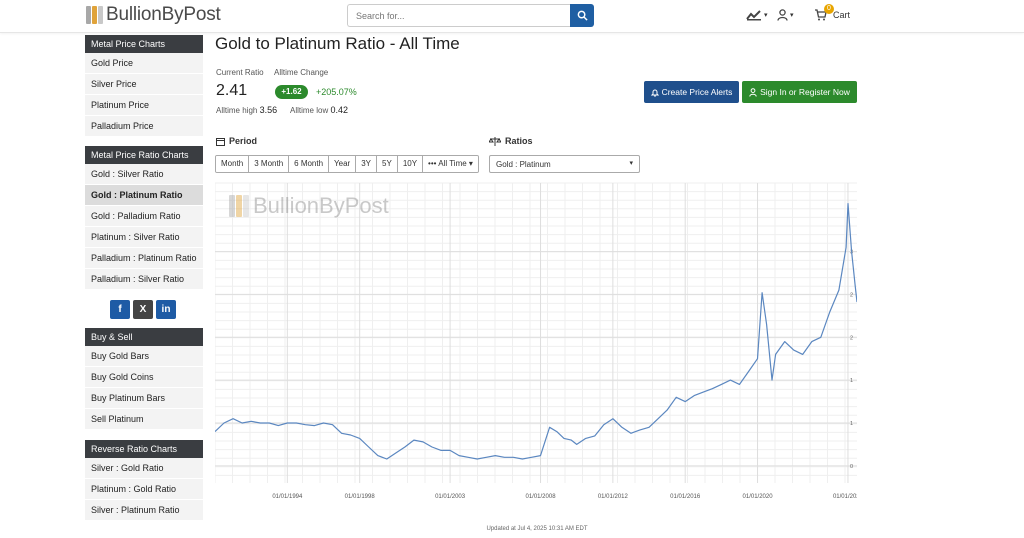 Image resolution: width=1024 pixels, height=538 pixels. I want to click on alltime-high-value: 3.56, so click(268, 110).